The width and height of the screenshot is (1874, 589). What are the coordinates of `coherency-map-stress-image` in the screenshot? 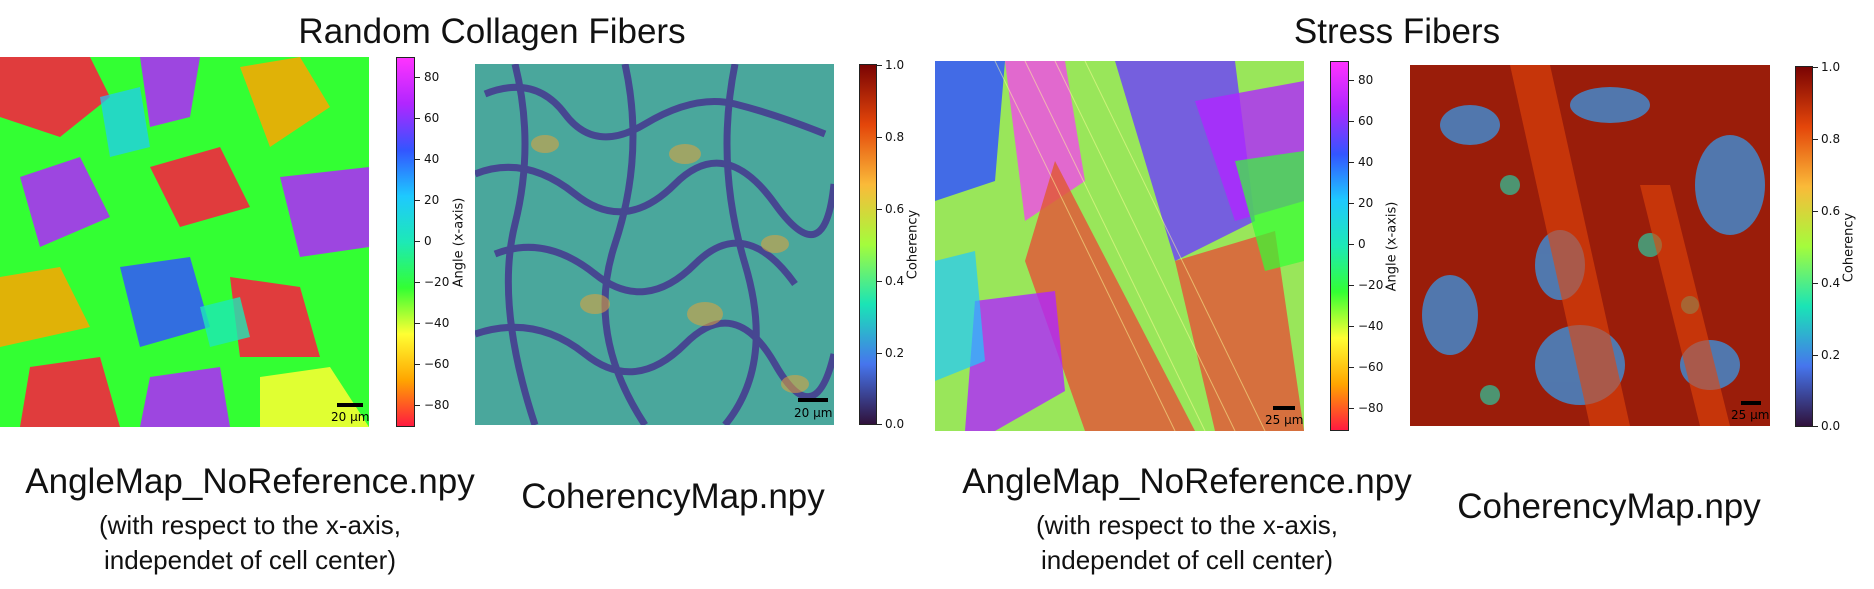 It's located at (1590, 245).